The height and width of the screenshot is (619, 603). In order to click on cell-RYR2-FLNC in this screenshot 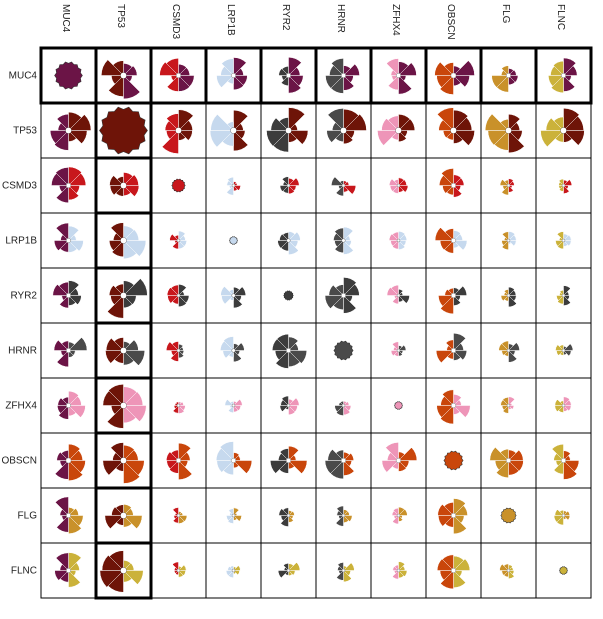, I will do `click(563, 295)`.